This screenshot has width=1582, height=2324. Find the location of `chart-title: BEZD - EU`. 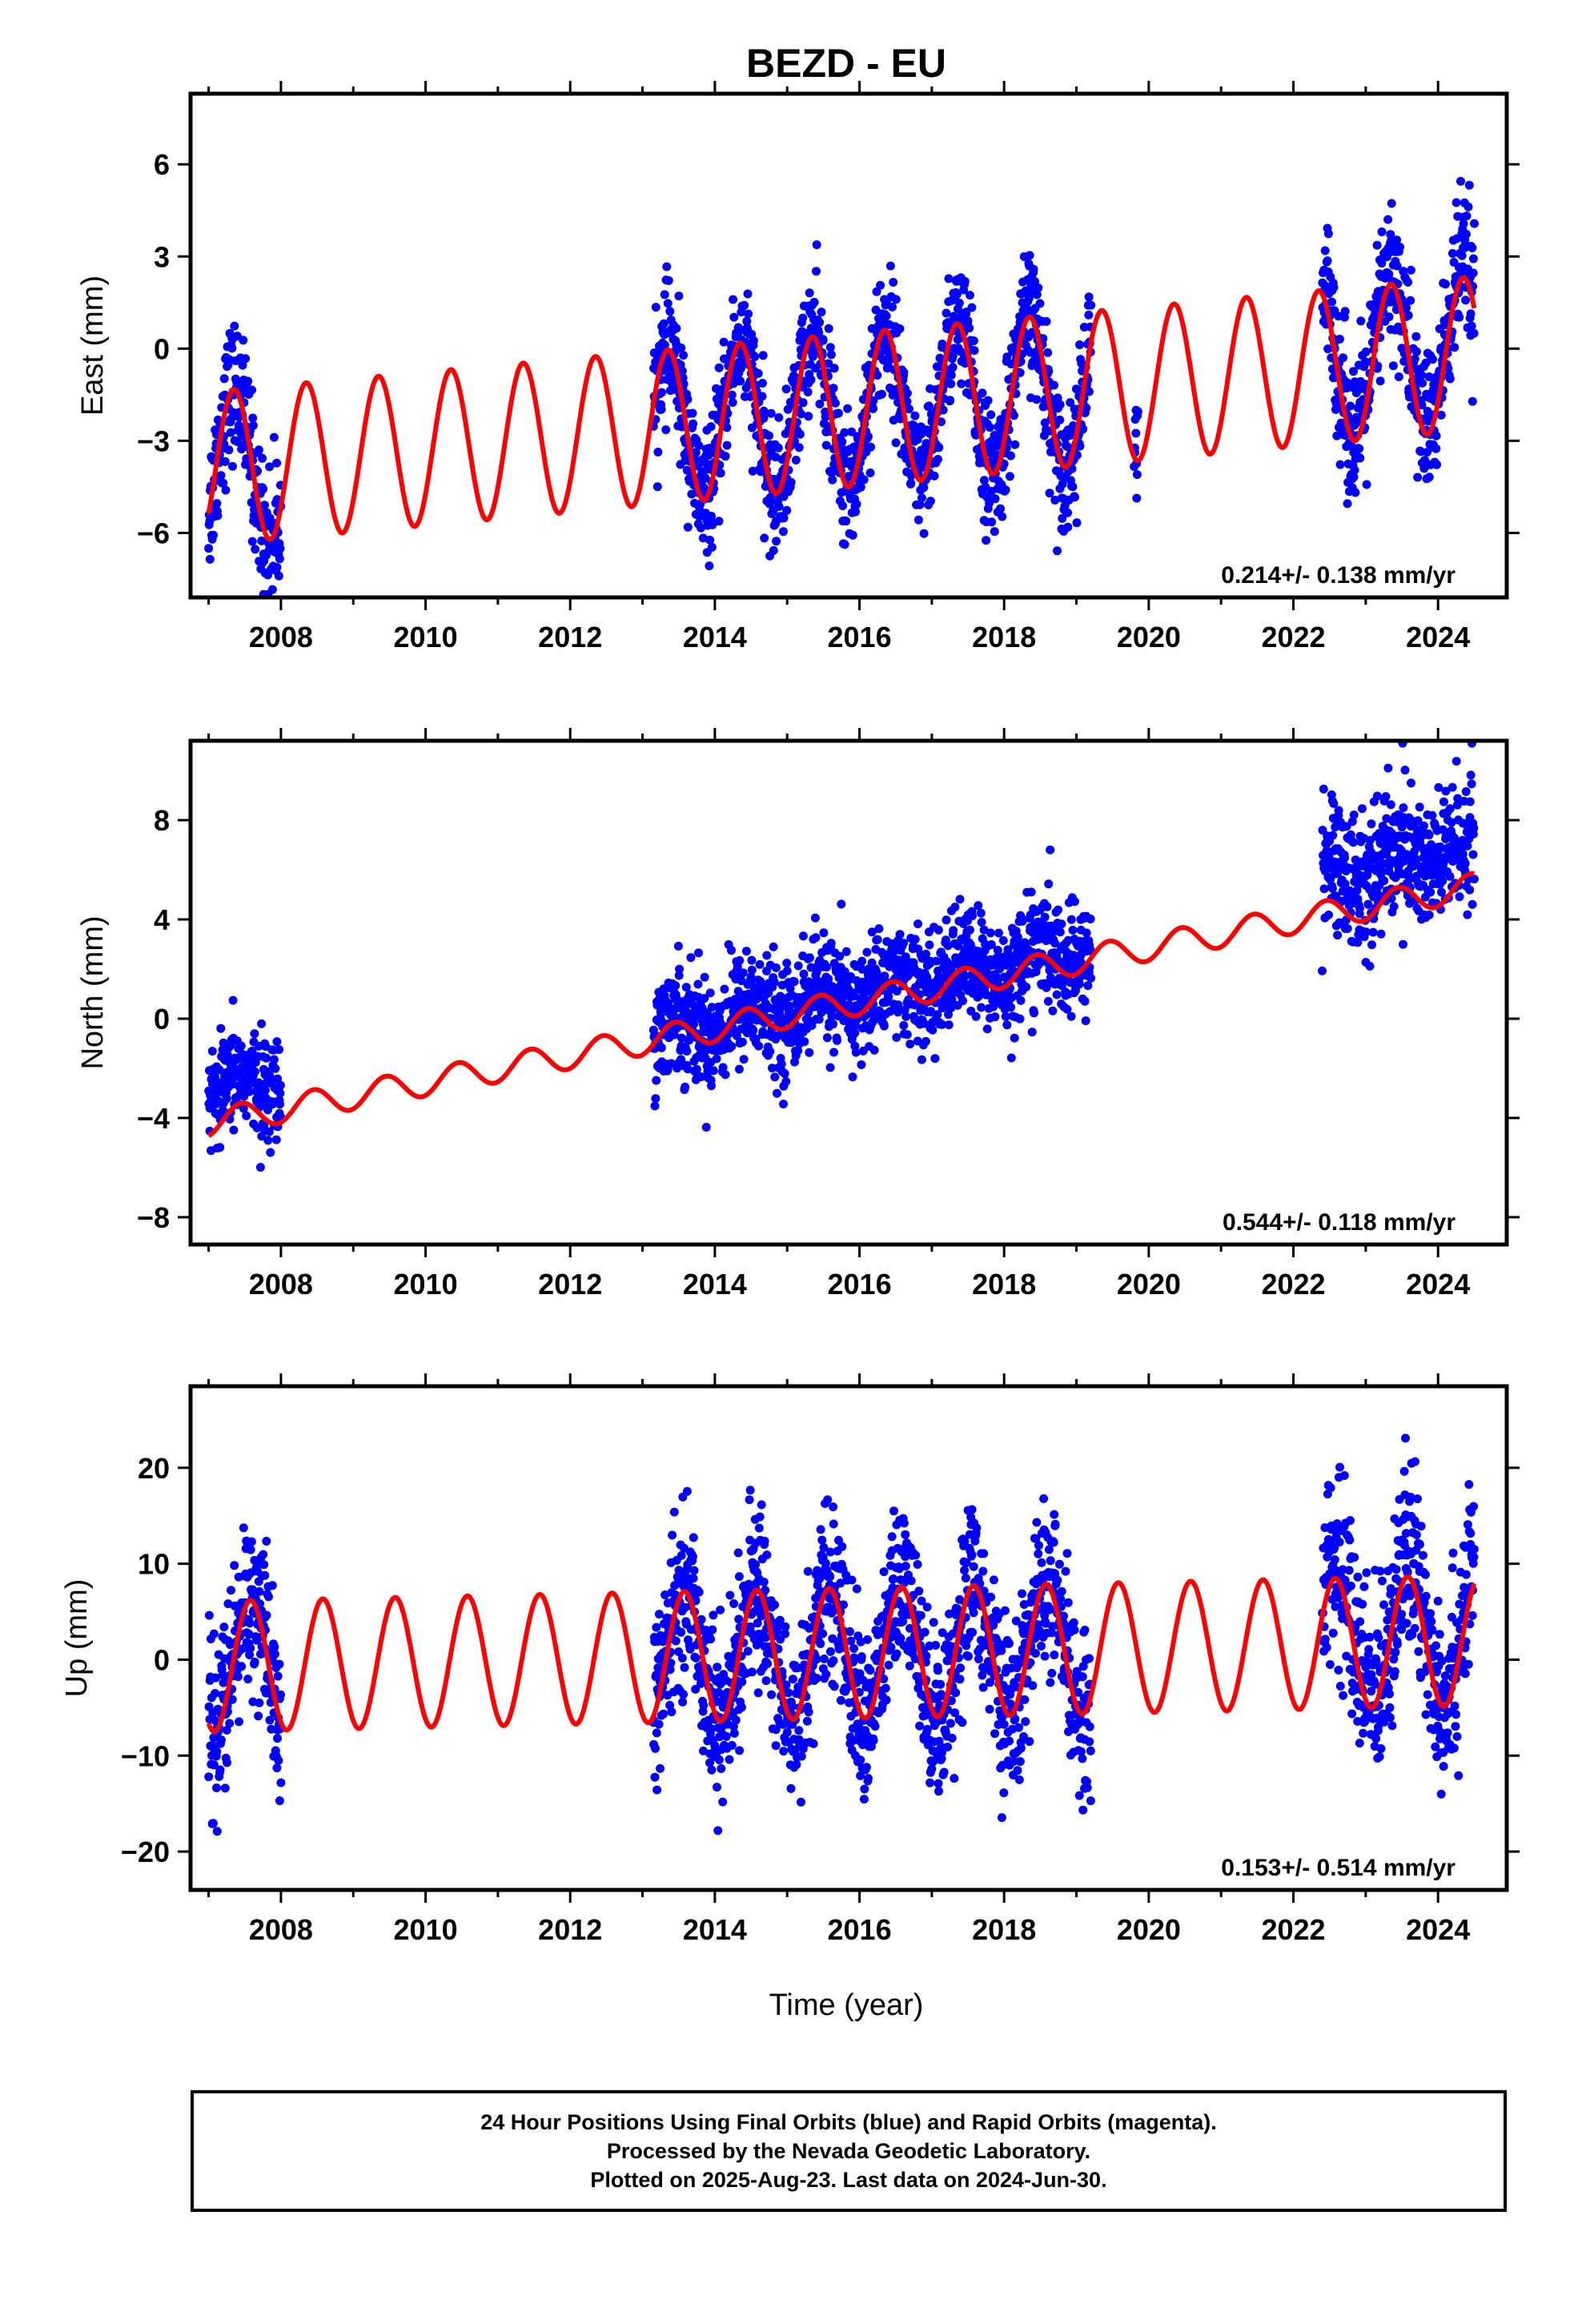

chart-title: BEZD - EU is located at coordinates (846, 63).